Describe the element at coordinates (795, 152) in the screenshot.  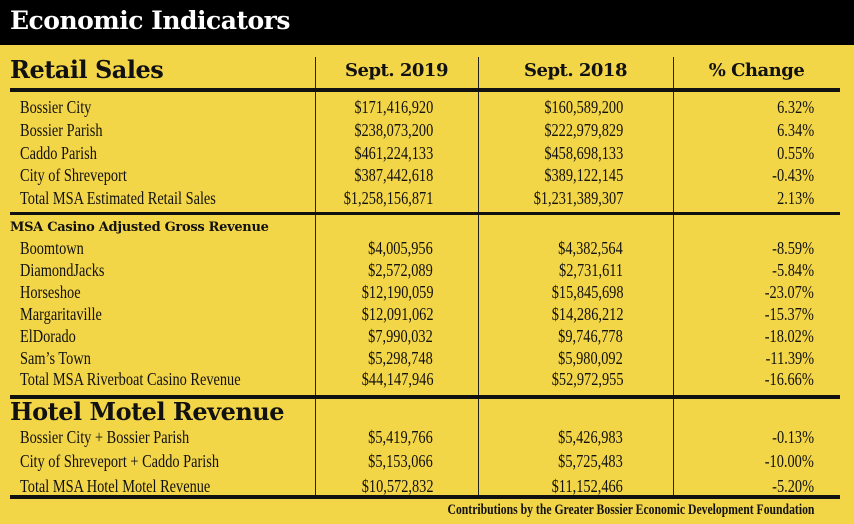
I see `percent-change-value: 0.55%` at that location.